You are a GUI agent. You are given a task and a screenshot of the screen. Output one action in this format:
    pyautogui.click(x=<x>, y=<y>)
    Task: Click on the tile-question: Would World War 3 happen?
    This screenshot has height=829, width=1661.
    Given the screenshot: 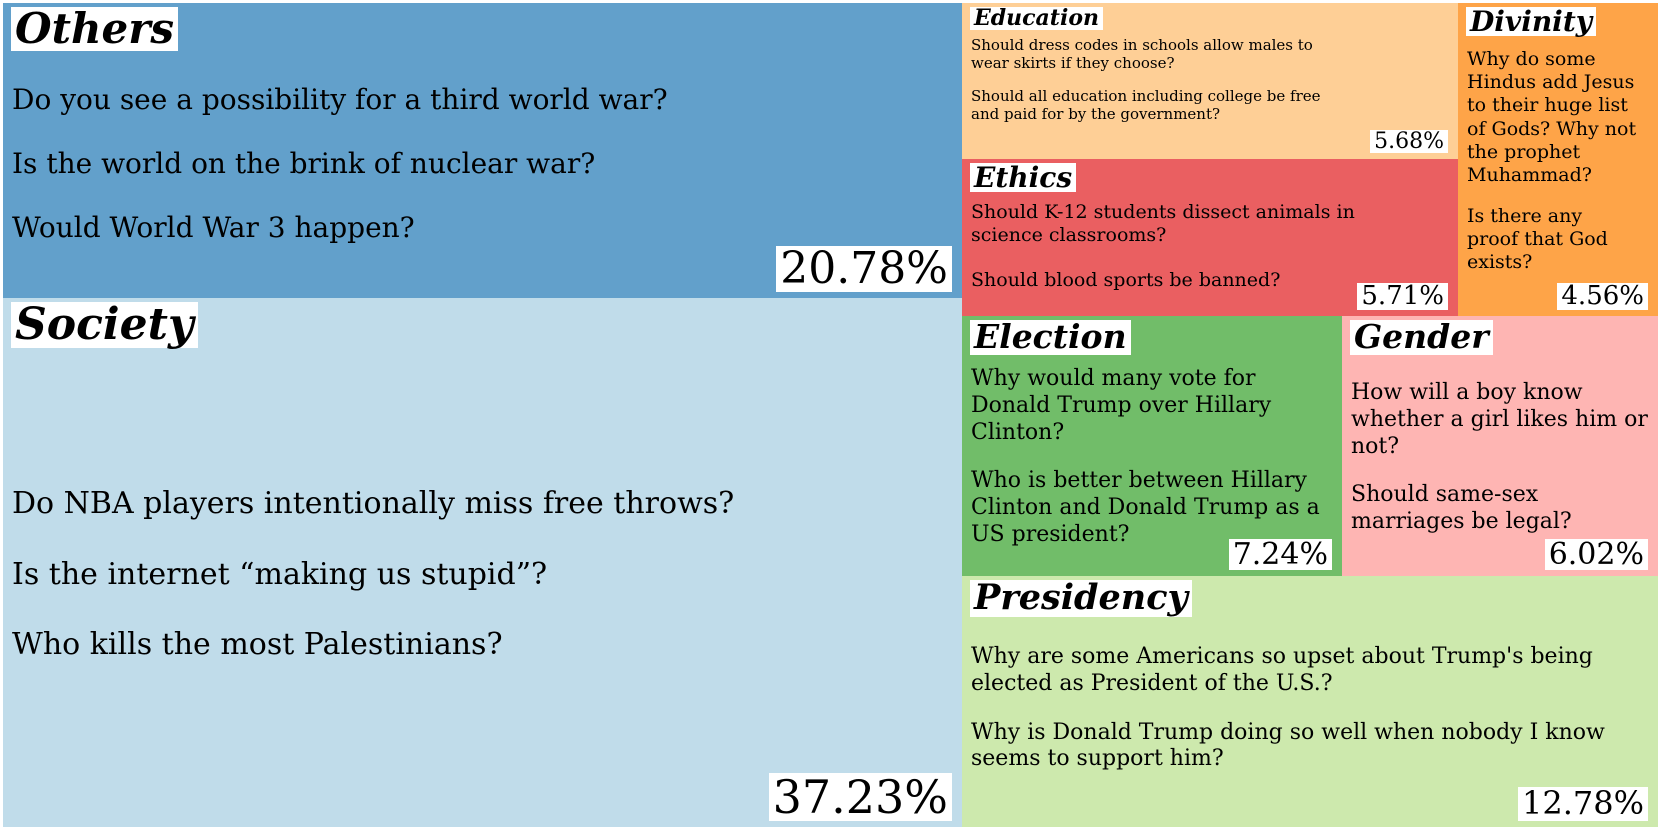 What is the action you would take?
    pyautogui.click(x=213, y=228)
    